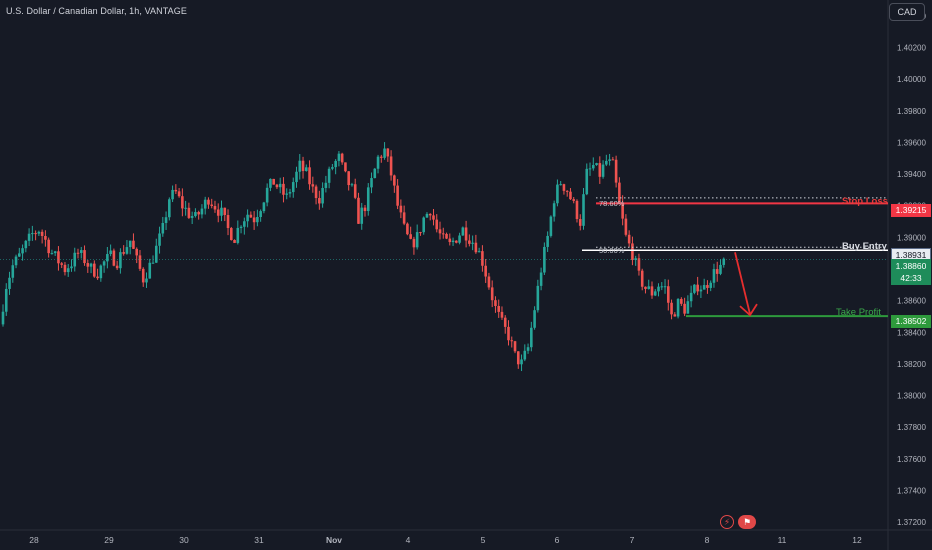  I want to click on lightning-icon: ⚡, so click(727, 522).